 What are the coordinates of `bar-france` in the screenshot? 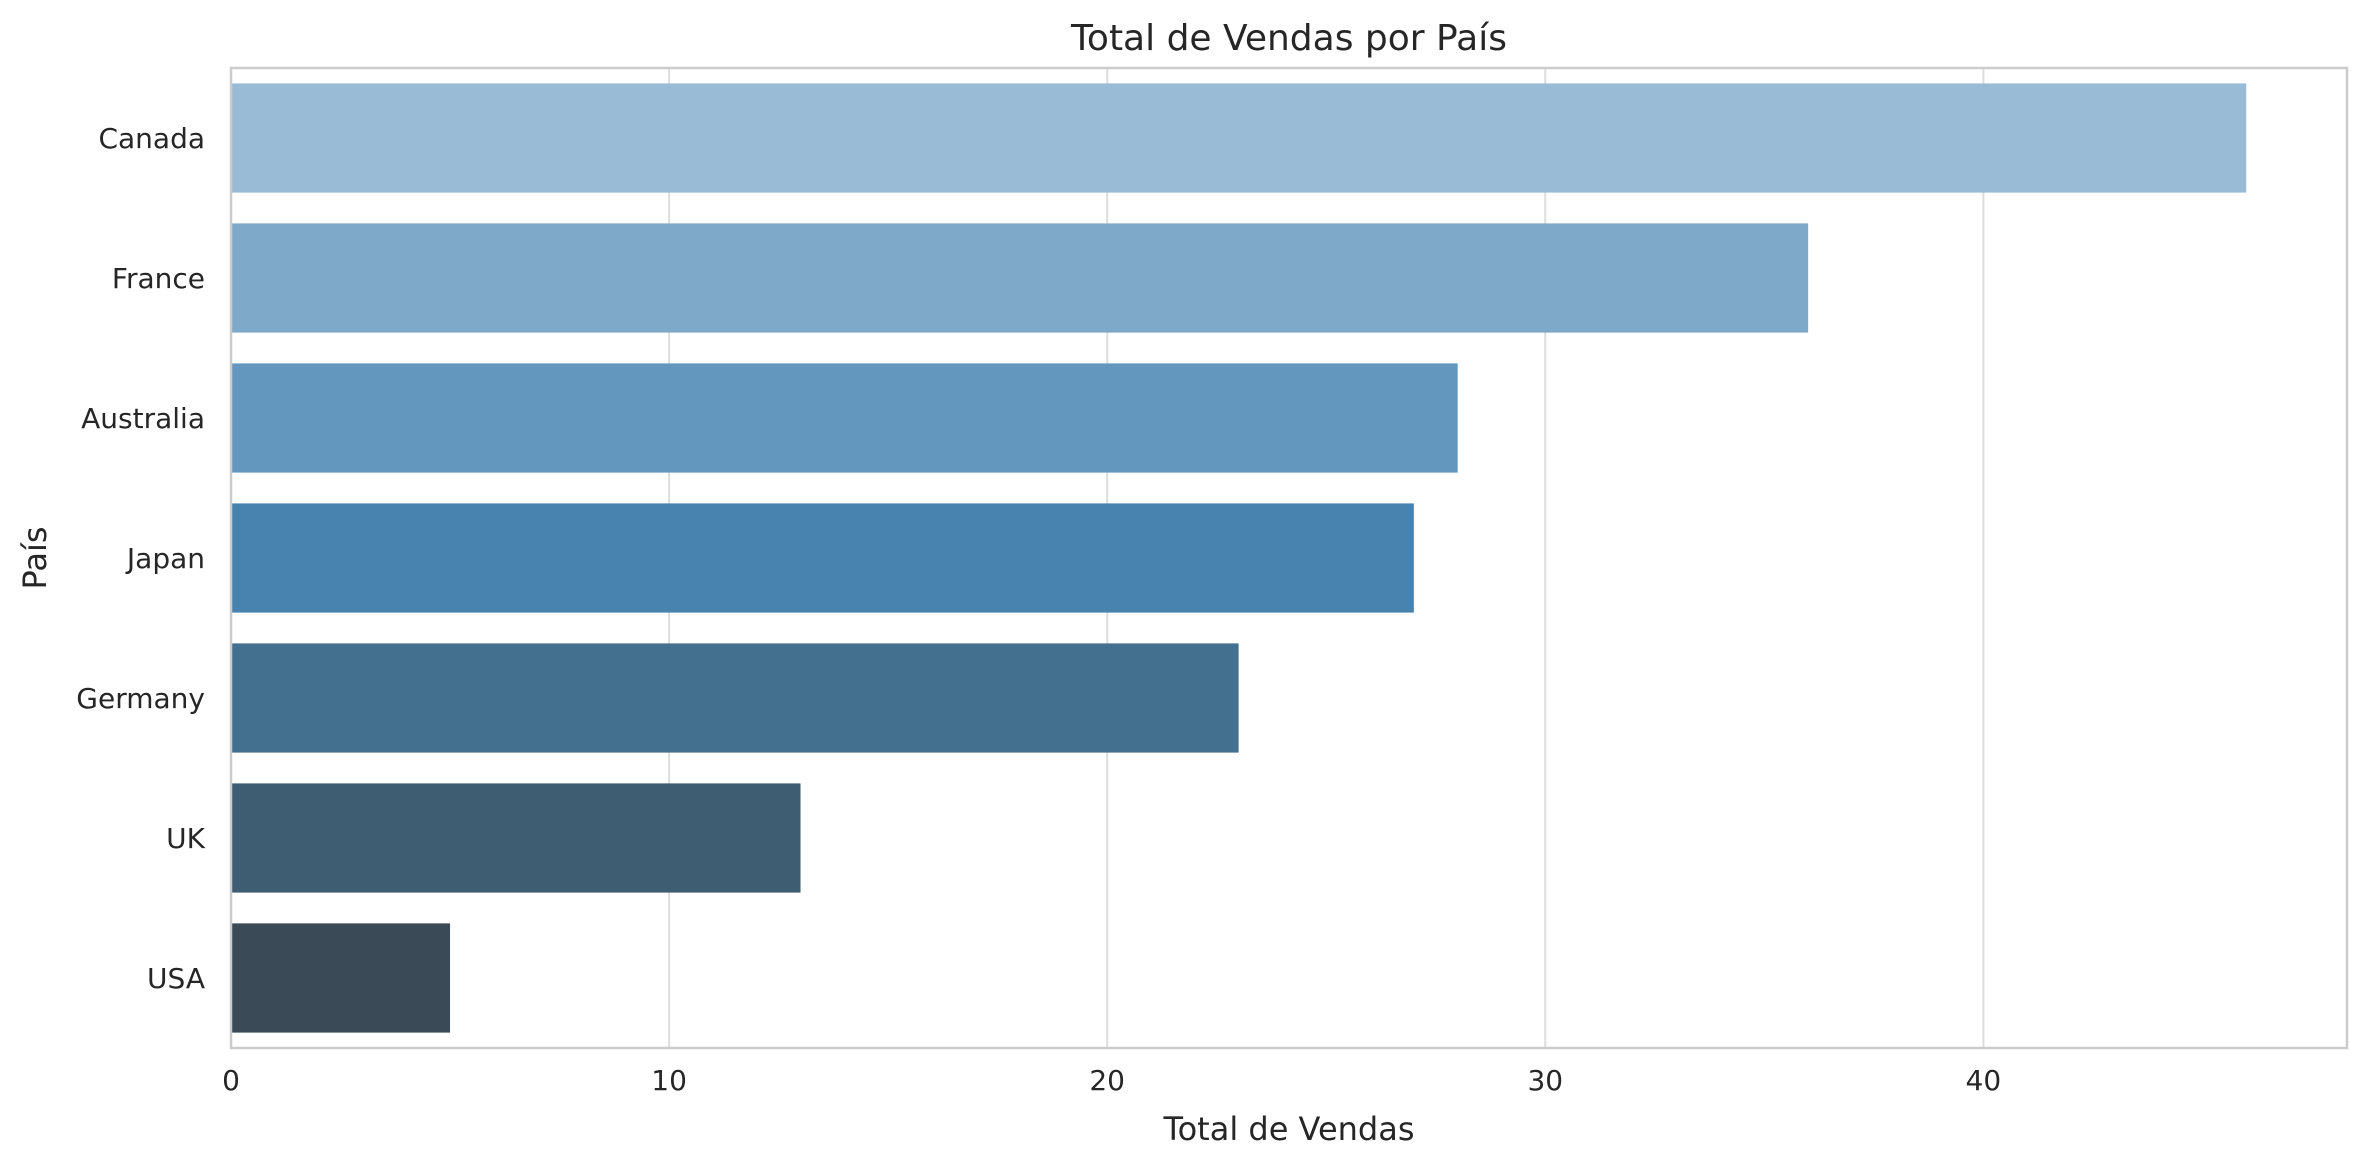 It's located at (1020, 278).